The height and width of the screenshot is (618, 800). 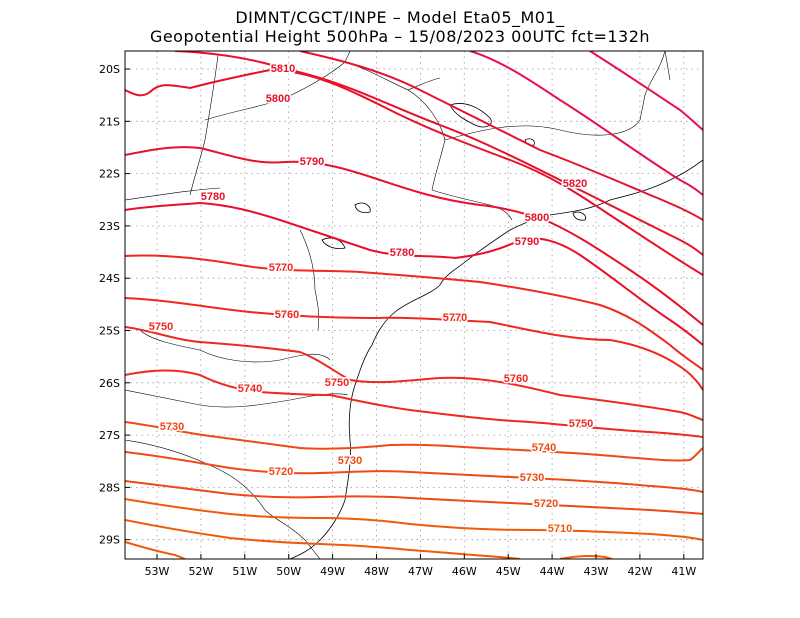 What do you see at coordinates (288, 571) in the screenshot?
I see `lon-tick-label: 50W` at bounding box center [288, 571].